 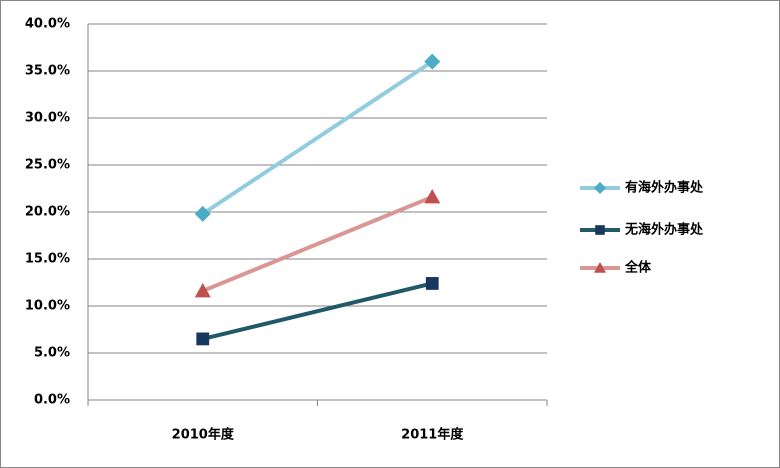 I want to click on y-tick-label: 20.0%, so click(x=47, y=212).